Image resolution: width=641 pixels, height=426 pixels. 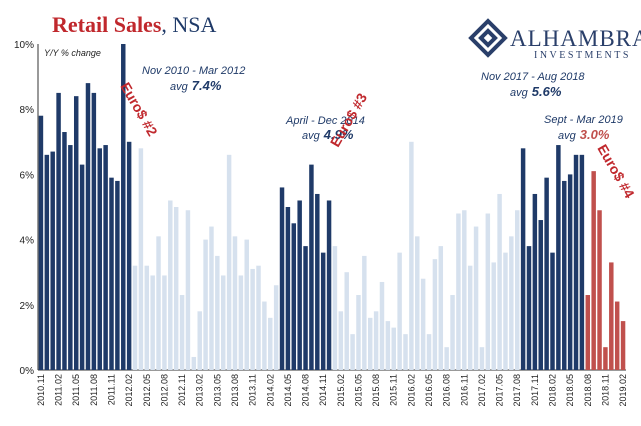 What do you see at coordinates (112, 389) in the screenshot?
I see `x-tick-label: 2011.11` at bounding box center [112, 389].